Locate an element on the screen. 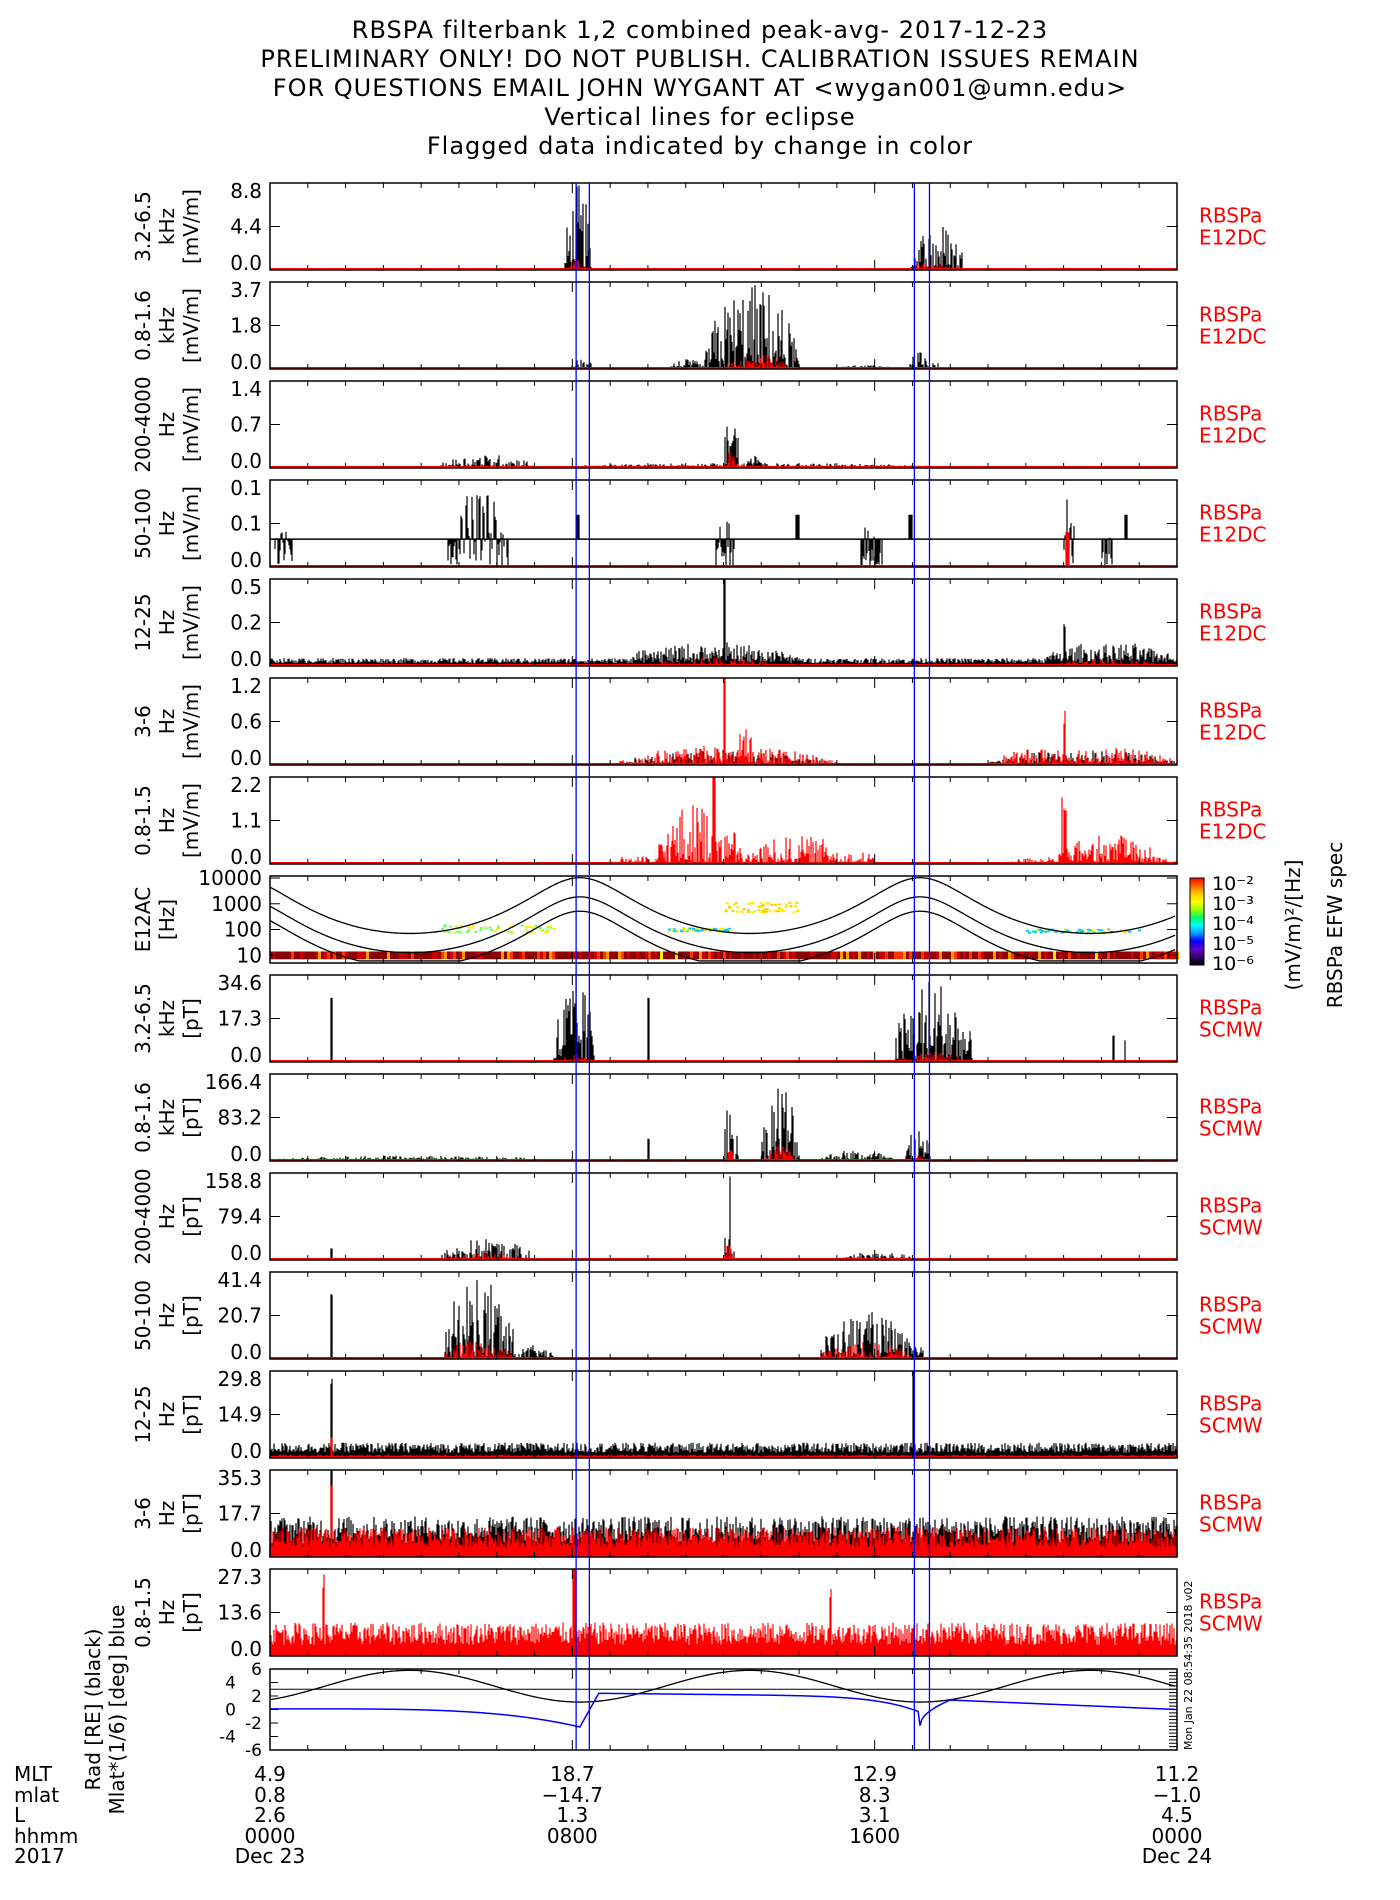 This screenshot has height=1900, width=1400. y-tick-label: 2.2 is located at coordinates (246, 785).